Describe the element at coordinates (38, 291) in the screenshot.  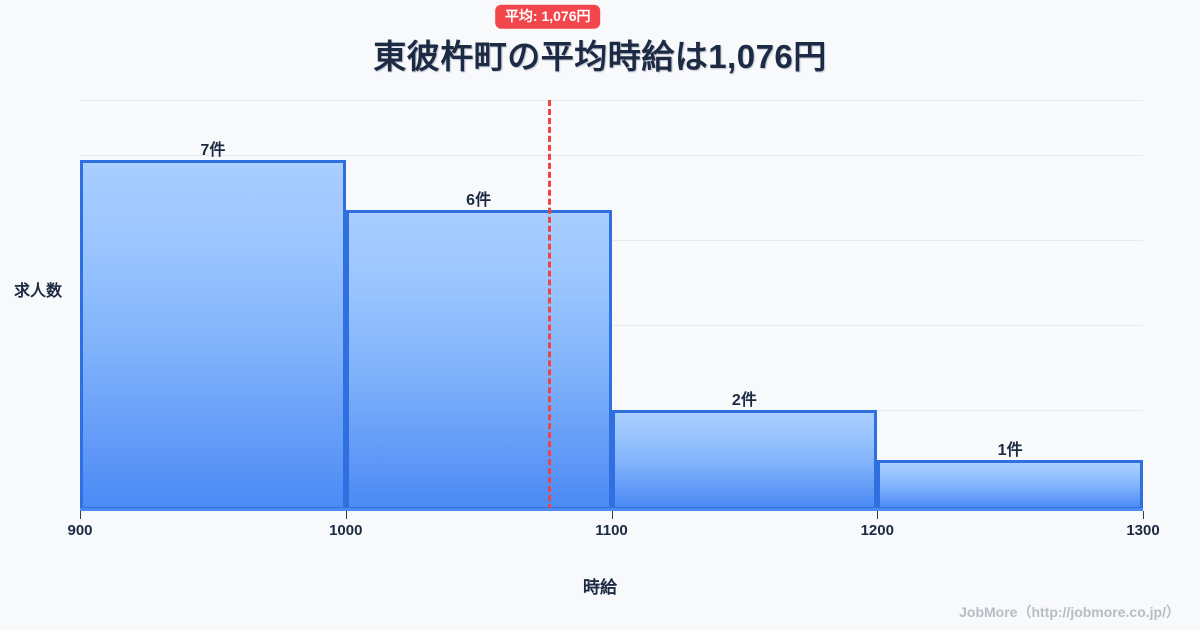
I see `y-axis-label: 求人数` at that location.